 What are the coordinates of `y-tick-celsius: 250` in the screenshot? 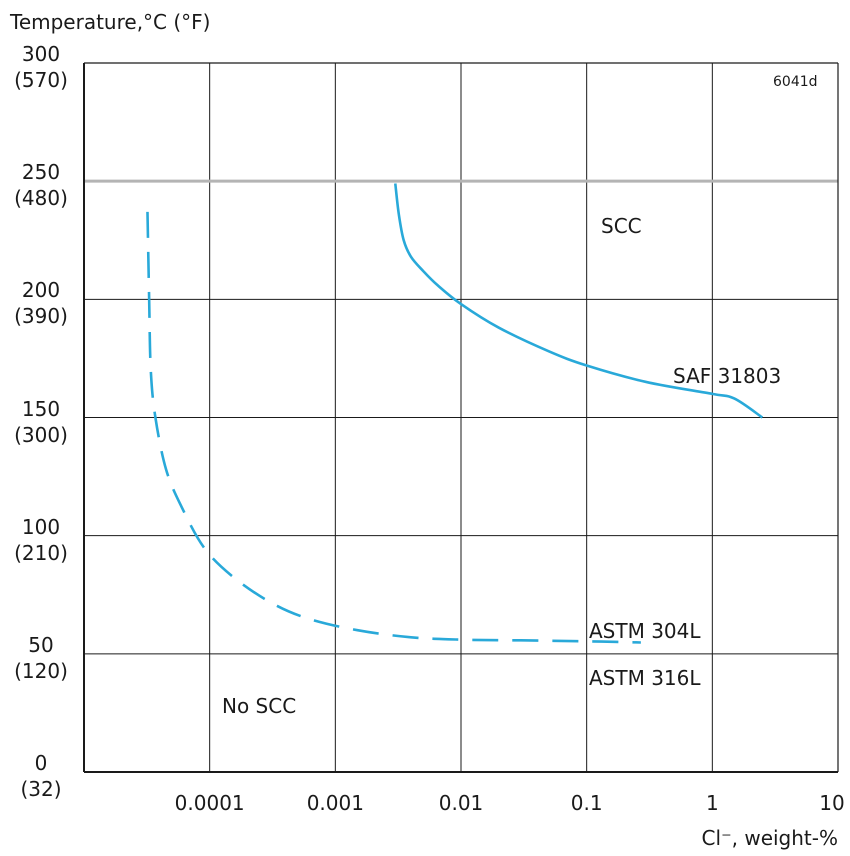 It's located at (41, 172).